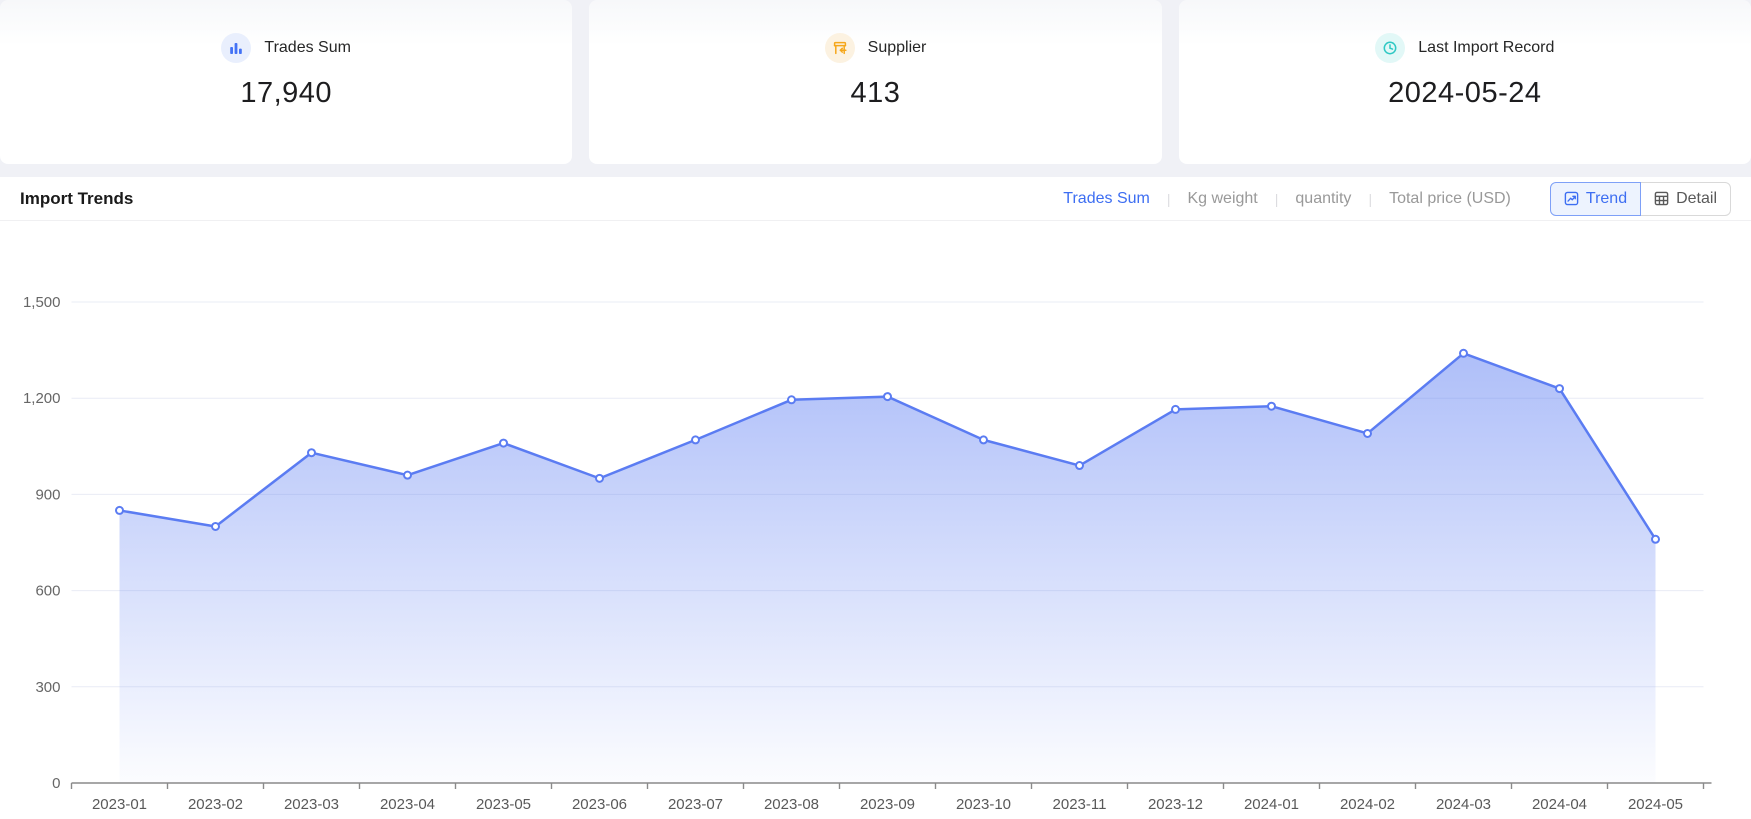 The image size is (1751, 819). I want to click on x-axis-tick-label: 2023-02, so click(215, 804).